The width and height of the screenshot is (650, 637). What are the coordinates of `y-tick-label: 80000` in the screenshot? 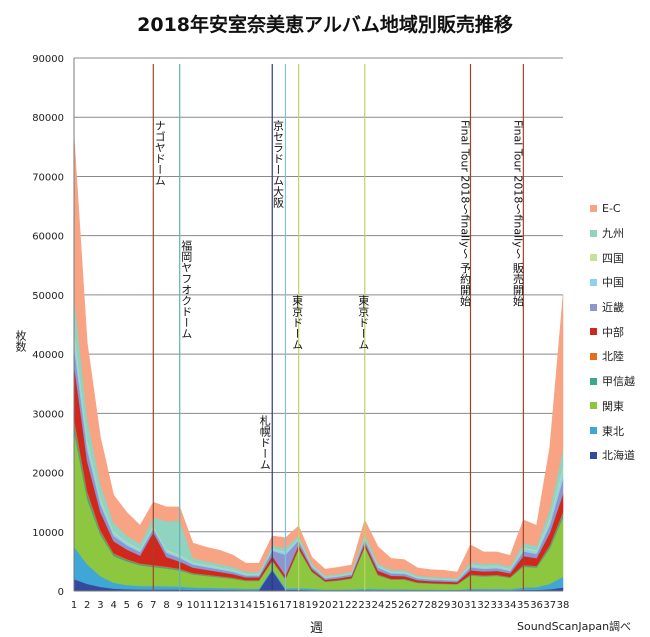 It's located at (48, 118).